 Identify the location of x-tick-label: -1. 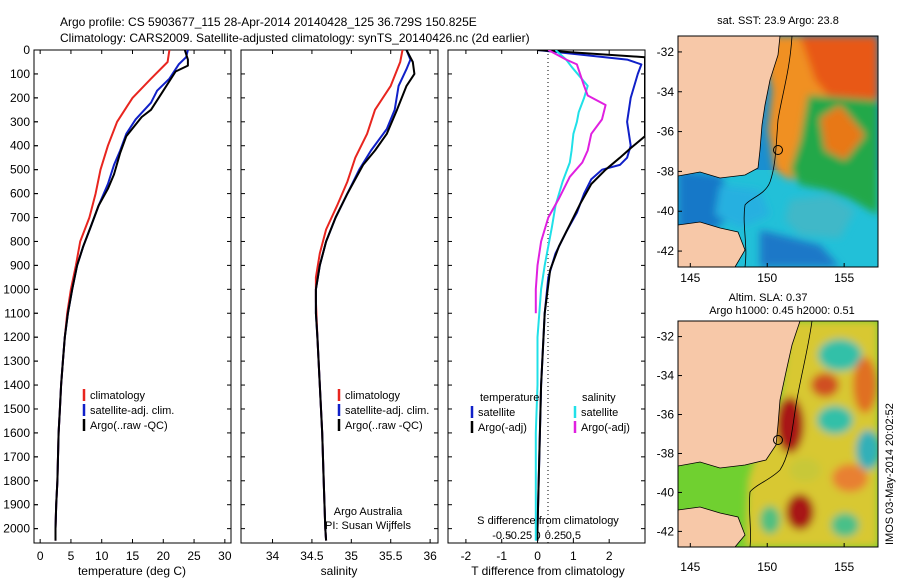
(501, 556).